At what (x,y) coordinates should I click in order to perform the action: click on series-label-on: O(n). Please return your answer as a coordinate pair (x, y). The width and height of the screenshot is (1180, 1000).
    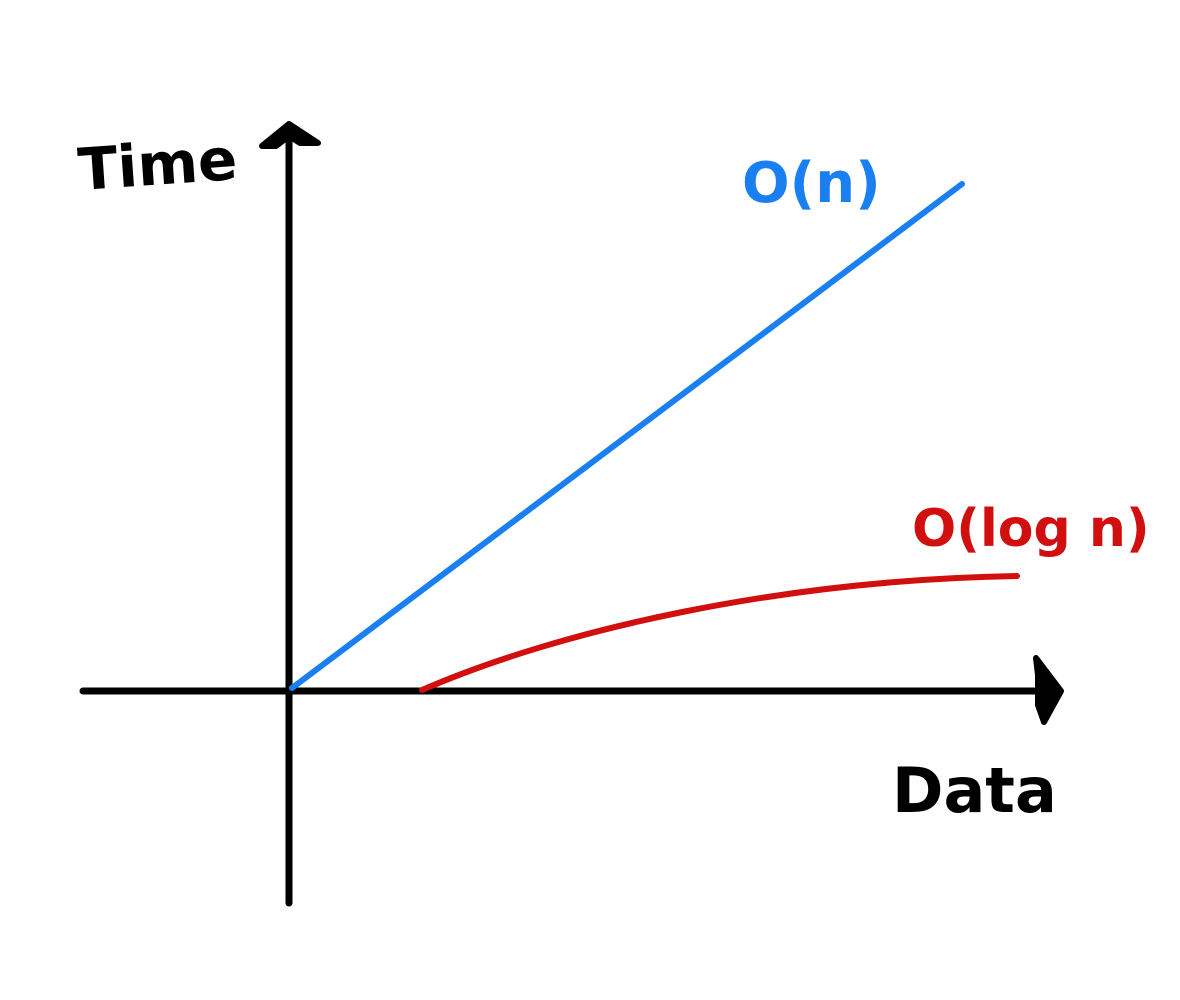
    Looking at the image, I should click on (811, 183).